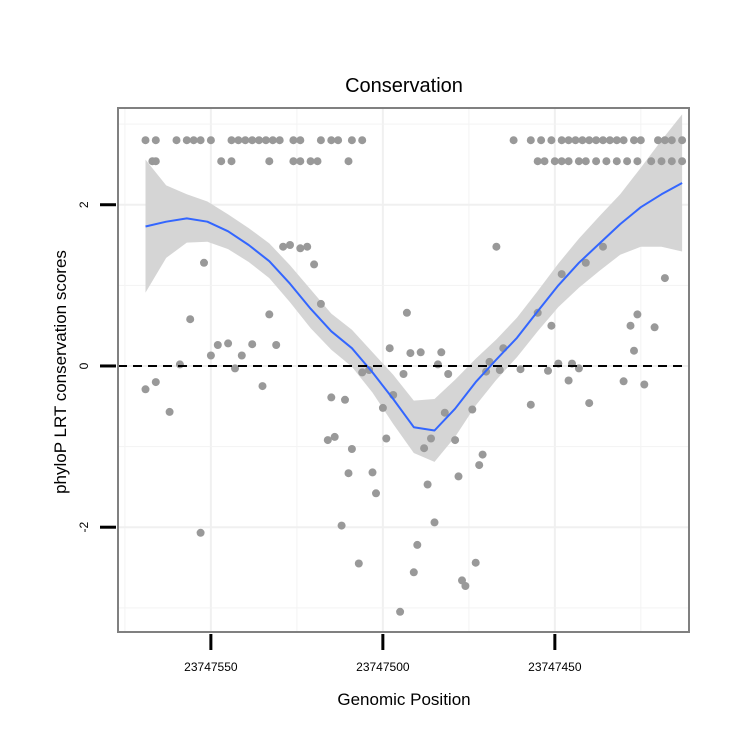 The image size is (750, 750). Describe the element at coordinates (84, 204) in the screenshot. I see `y-tick-label: 2` at that location.